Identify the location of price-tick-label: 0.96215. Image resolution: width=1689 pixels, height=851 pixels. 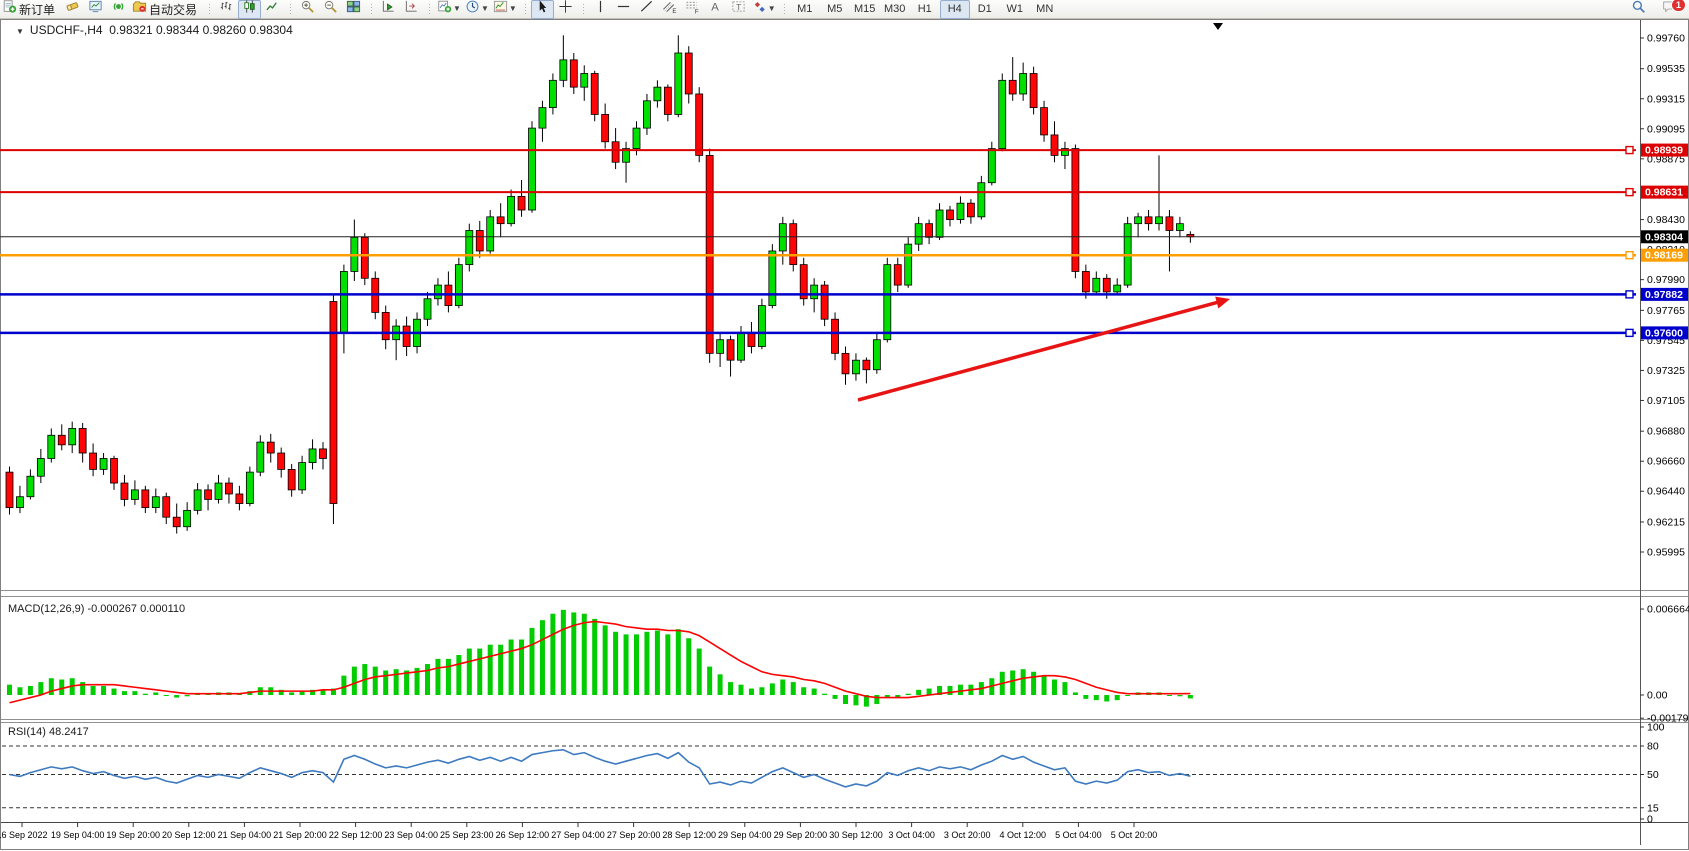
(1666, 522).